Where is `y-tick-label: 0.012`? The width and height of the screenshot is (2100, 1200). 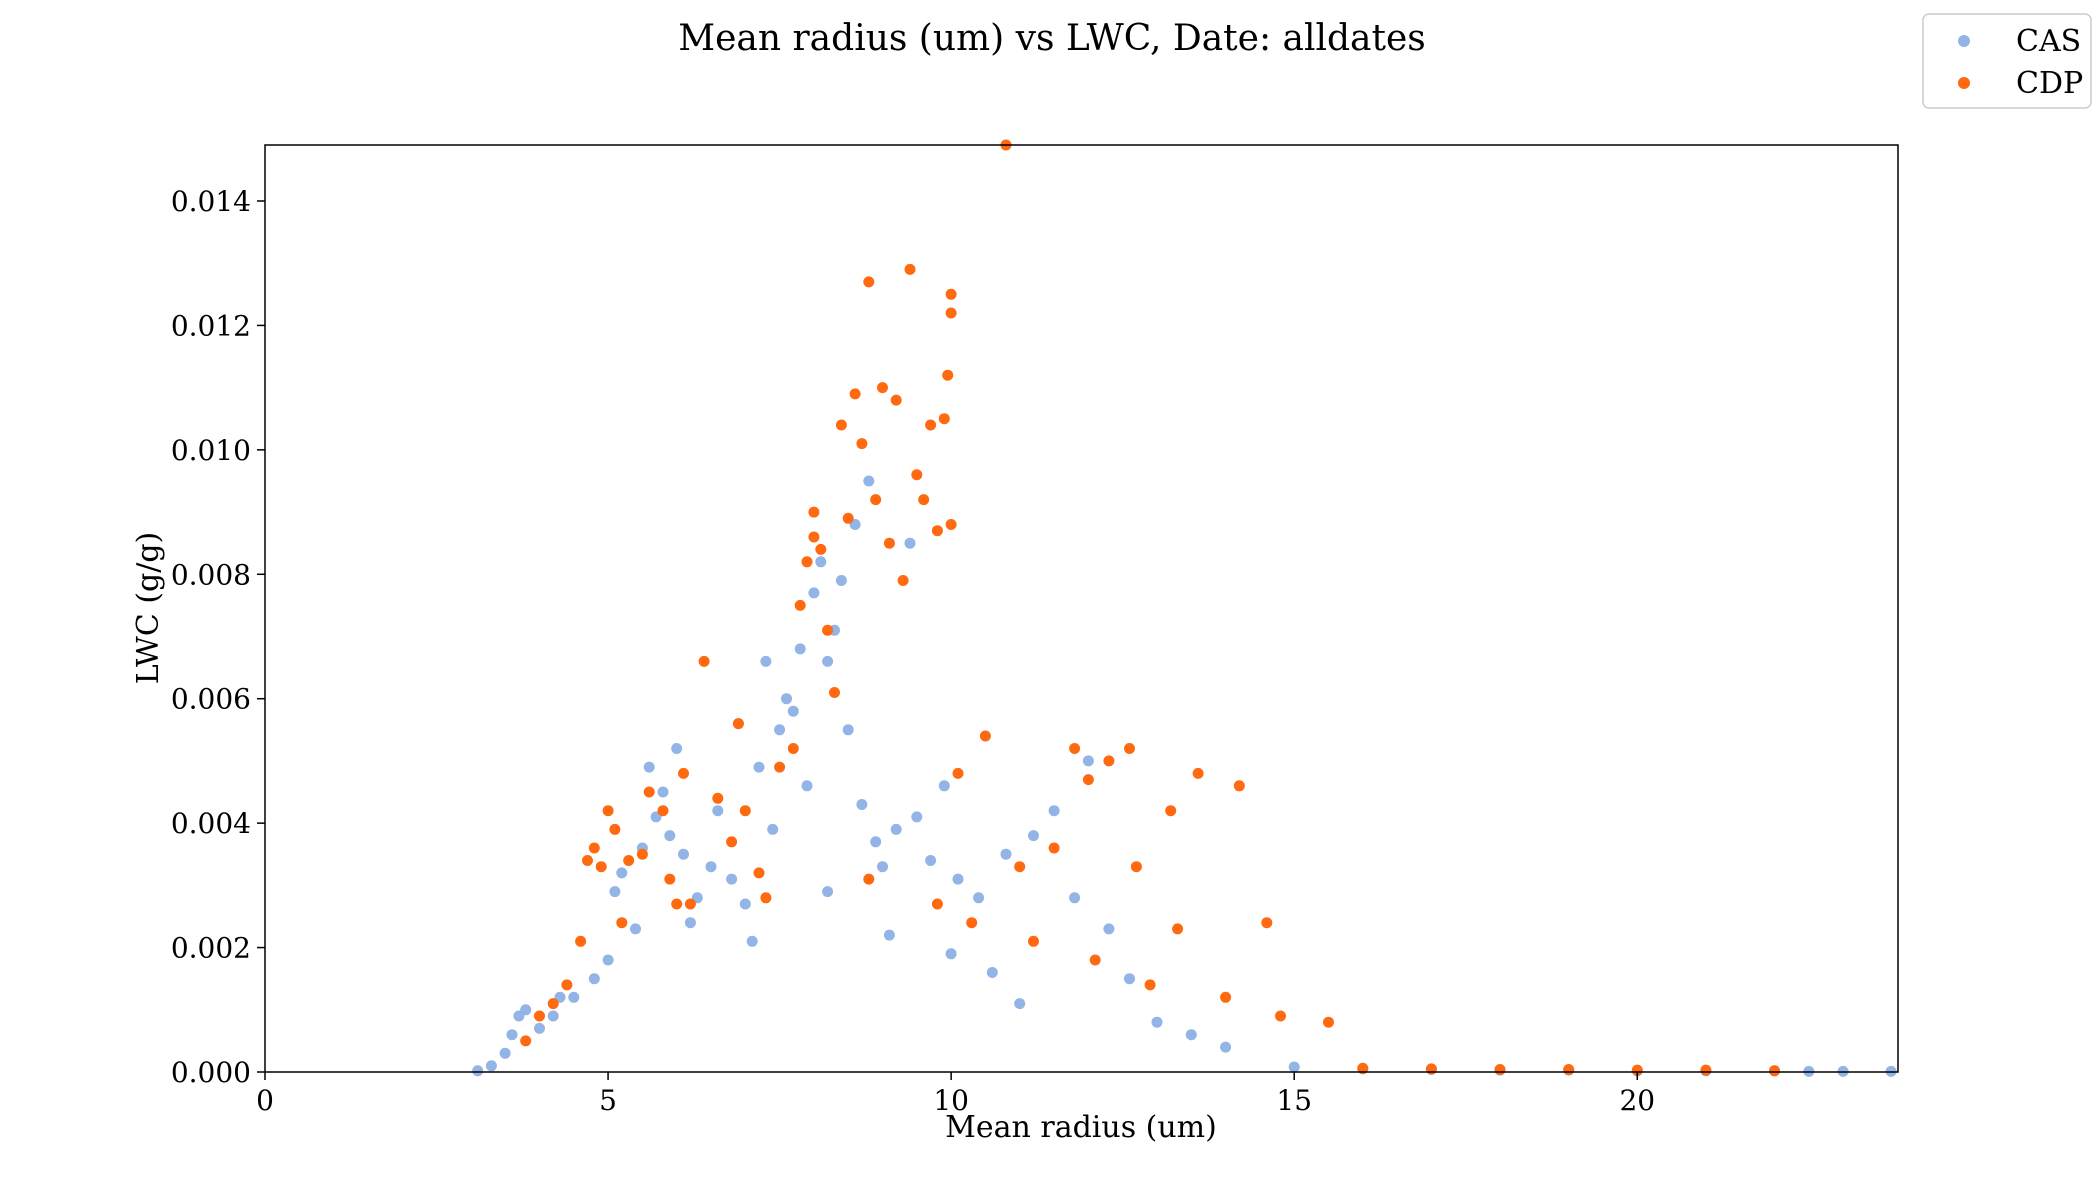
y-tick-label: 0.012 is located at coordinates (211, 325).